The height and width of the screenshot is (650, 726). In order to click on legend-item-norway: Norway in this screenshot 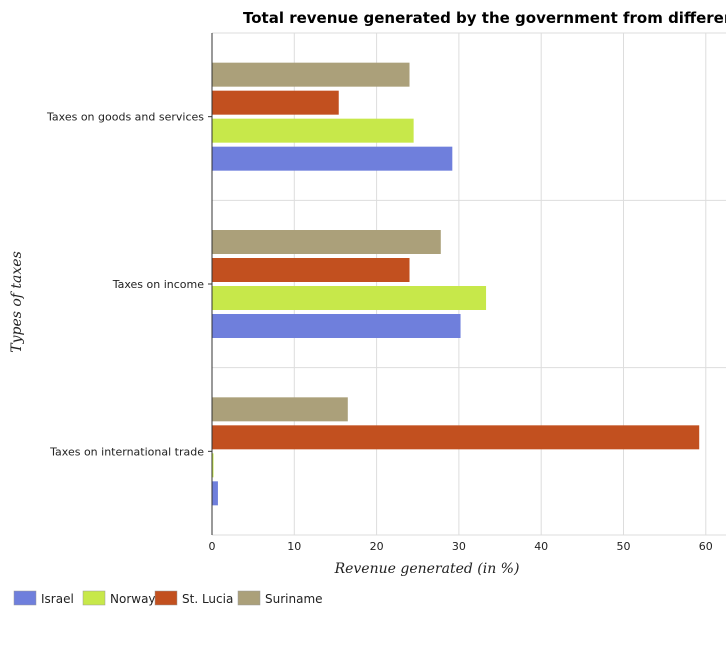, I will do `click(119, 598)`.